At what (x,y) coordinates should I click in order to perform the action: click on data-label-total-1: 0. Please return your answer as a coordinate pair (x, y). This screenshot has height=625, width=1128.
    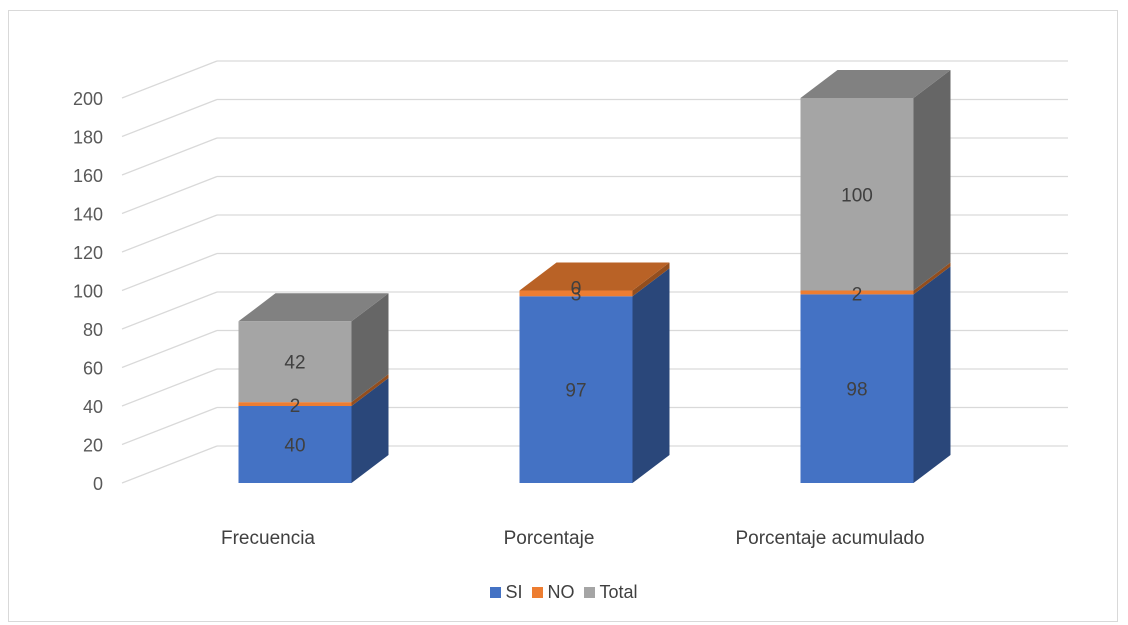
    Looking at the image, I should click on (576, 289).